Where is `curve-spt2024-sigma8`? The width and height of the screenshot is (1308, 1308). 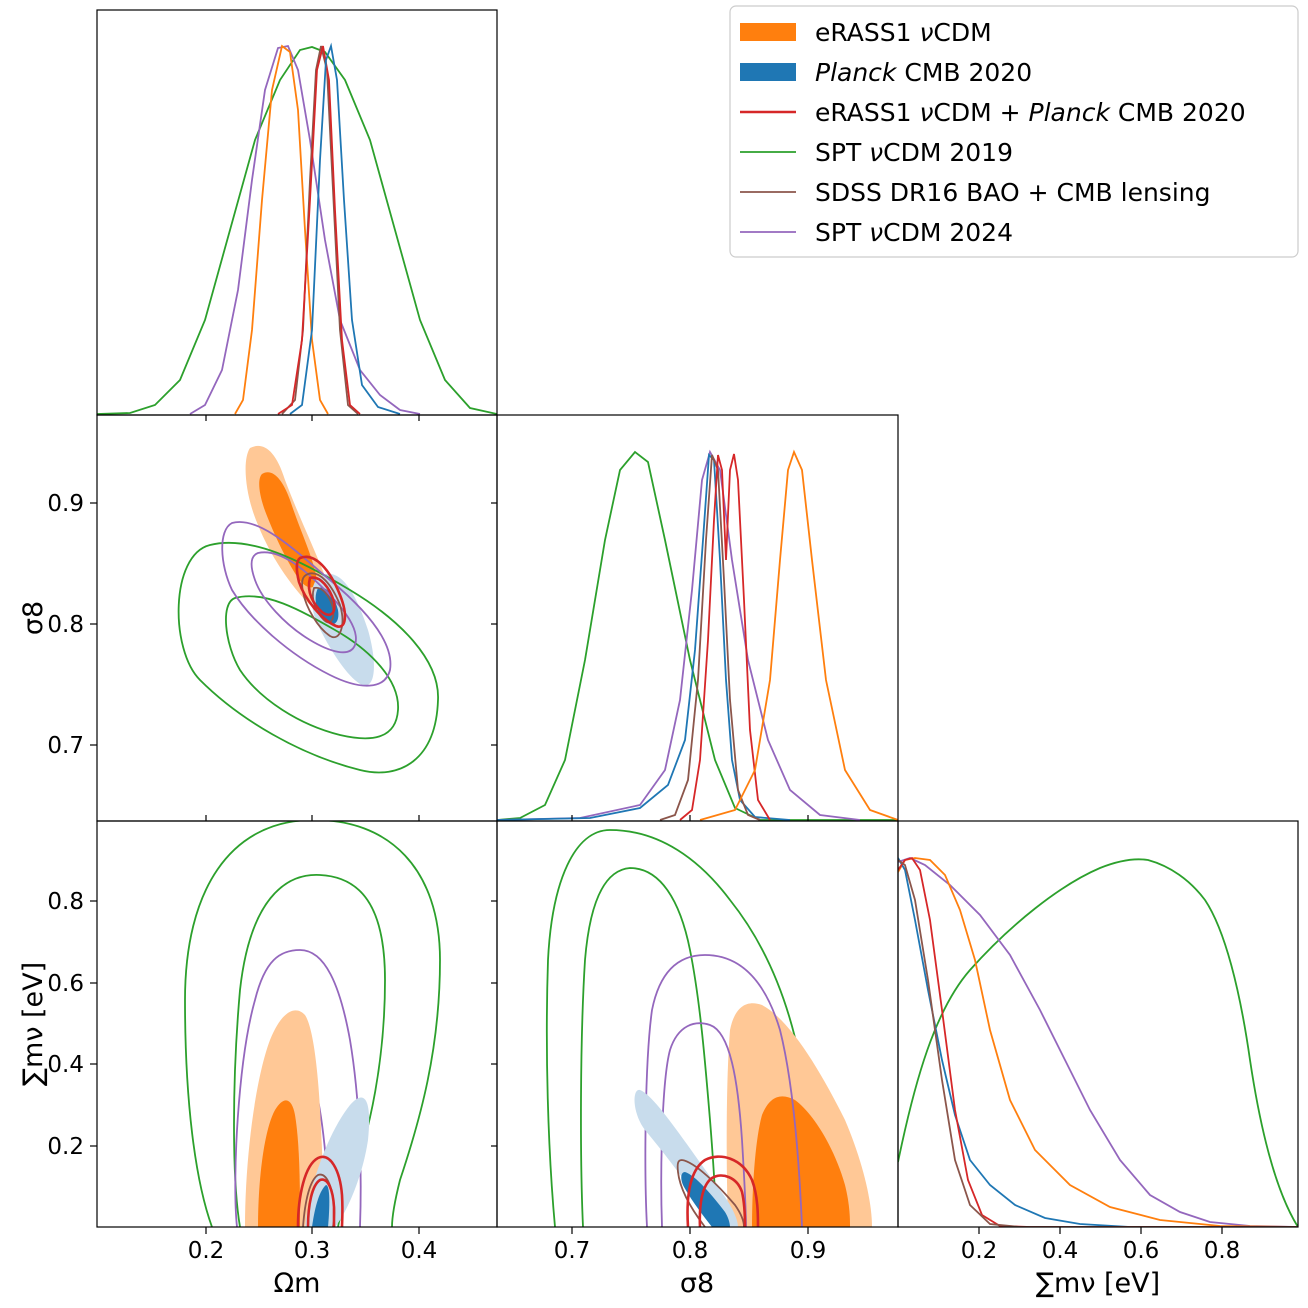 curve-spt2024-sigma8 is located at coordinates (679, 635).